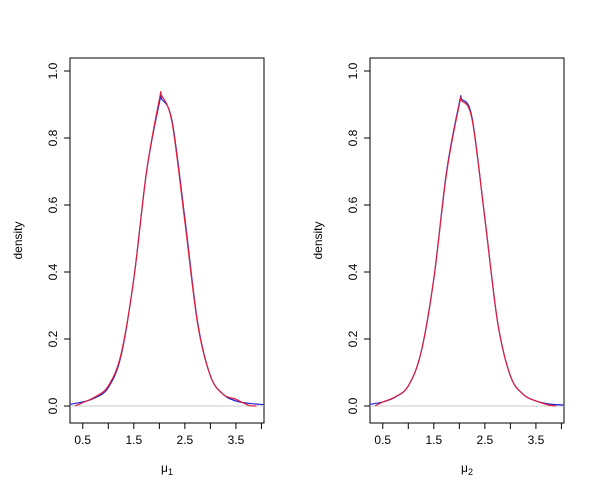 The height and width of the screenshot is (491, 599). I want to click on x-axis-label: μ1, so click(167, 469).